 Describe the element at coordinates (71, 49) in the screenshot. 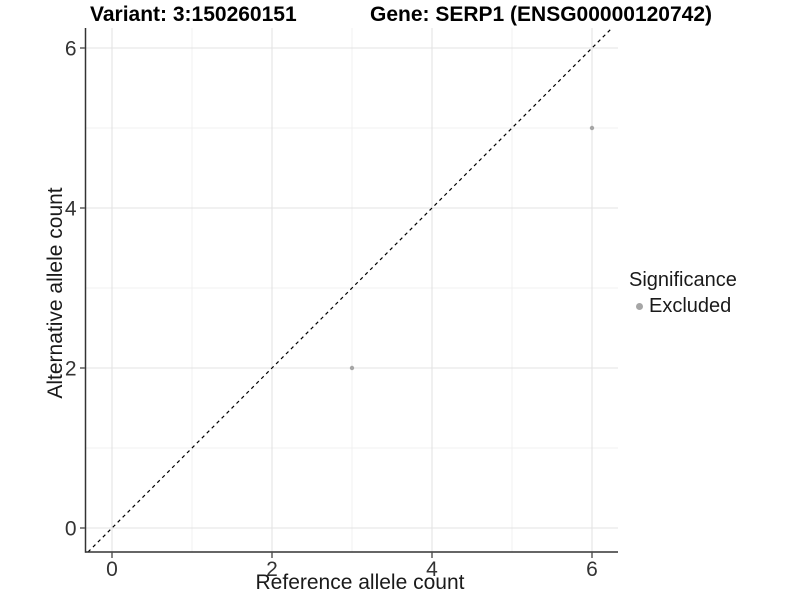

I see `y-tick-label: 6` at that location.